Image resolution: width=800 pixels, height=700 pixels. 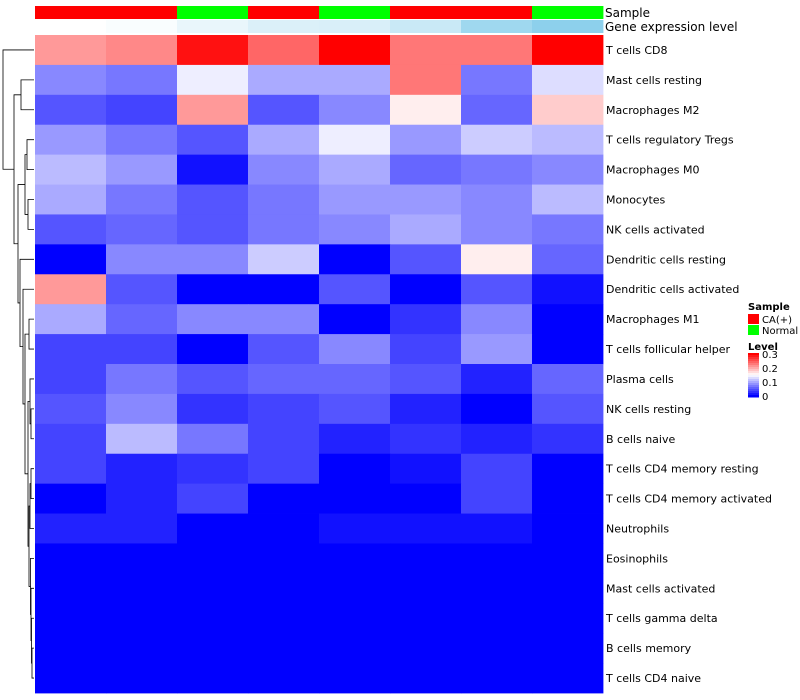 What do you see at coordinates (497, 259) in the screenshot?
I see `heatmap-cell-r7-c6` at bounding box center [497, 259].